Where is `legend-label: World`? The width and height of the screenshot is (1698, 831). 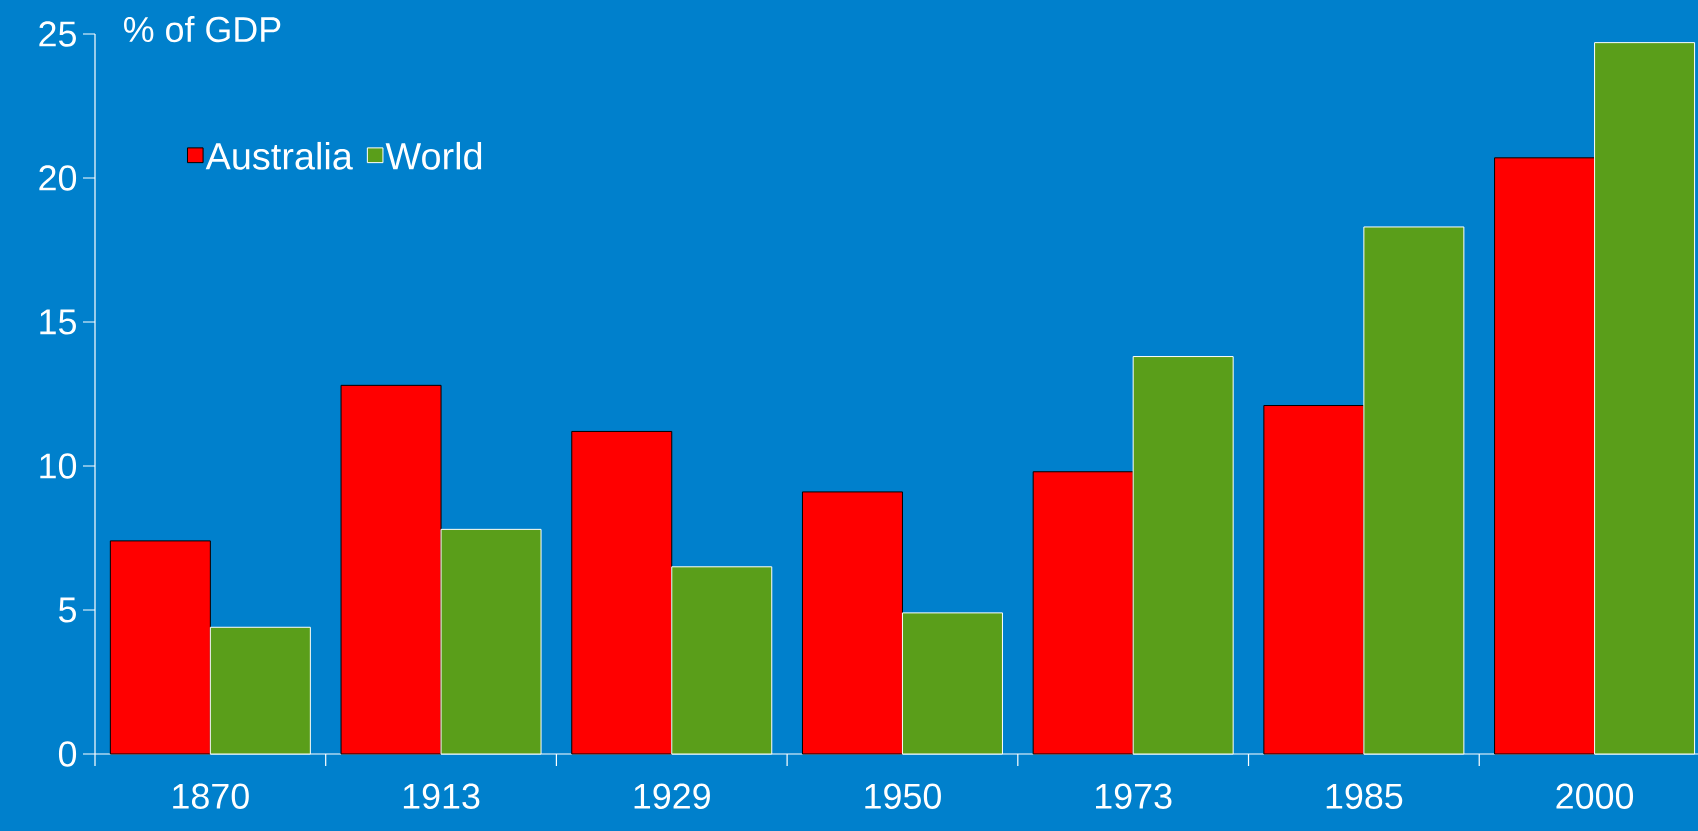
legend-label: World is located at coordinates (433, 155).